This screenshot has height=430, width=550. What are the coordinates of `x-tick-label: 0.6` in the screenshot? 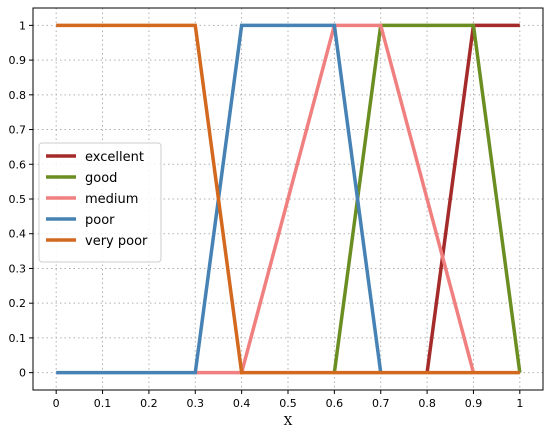 It's located at (335, 403).